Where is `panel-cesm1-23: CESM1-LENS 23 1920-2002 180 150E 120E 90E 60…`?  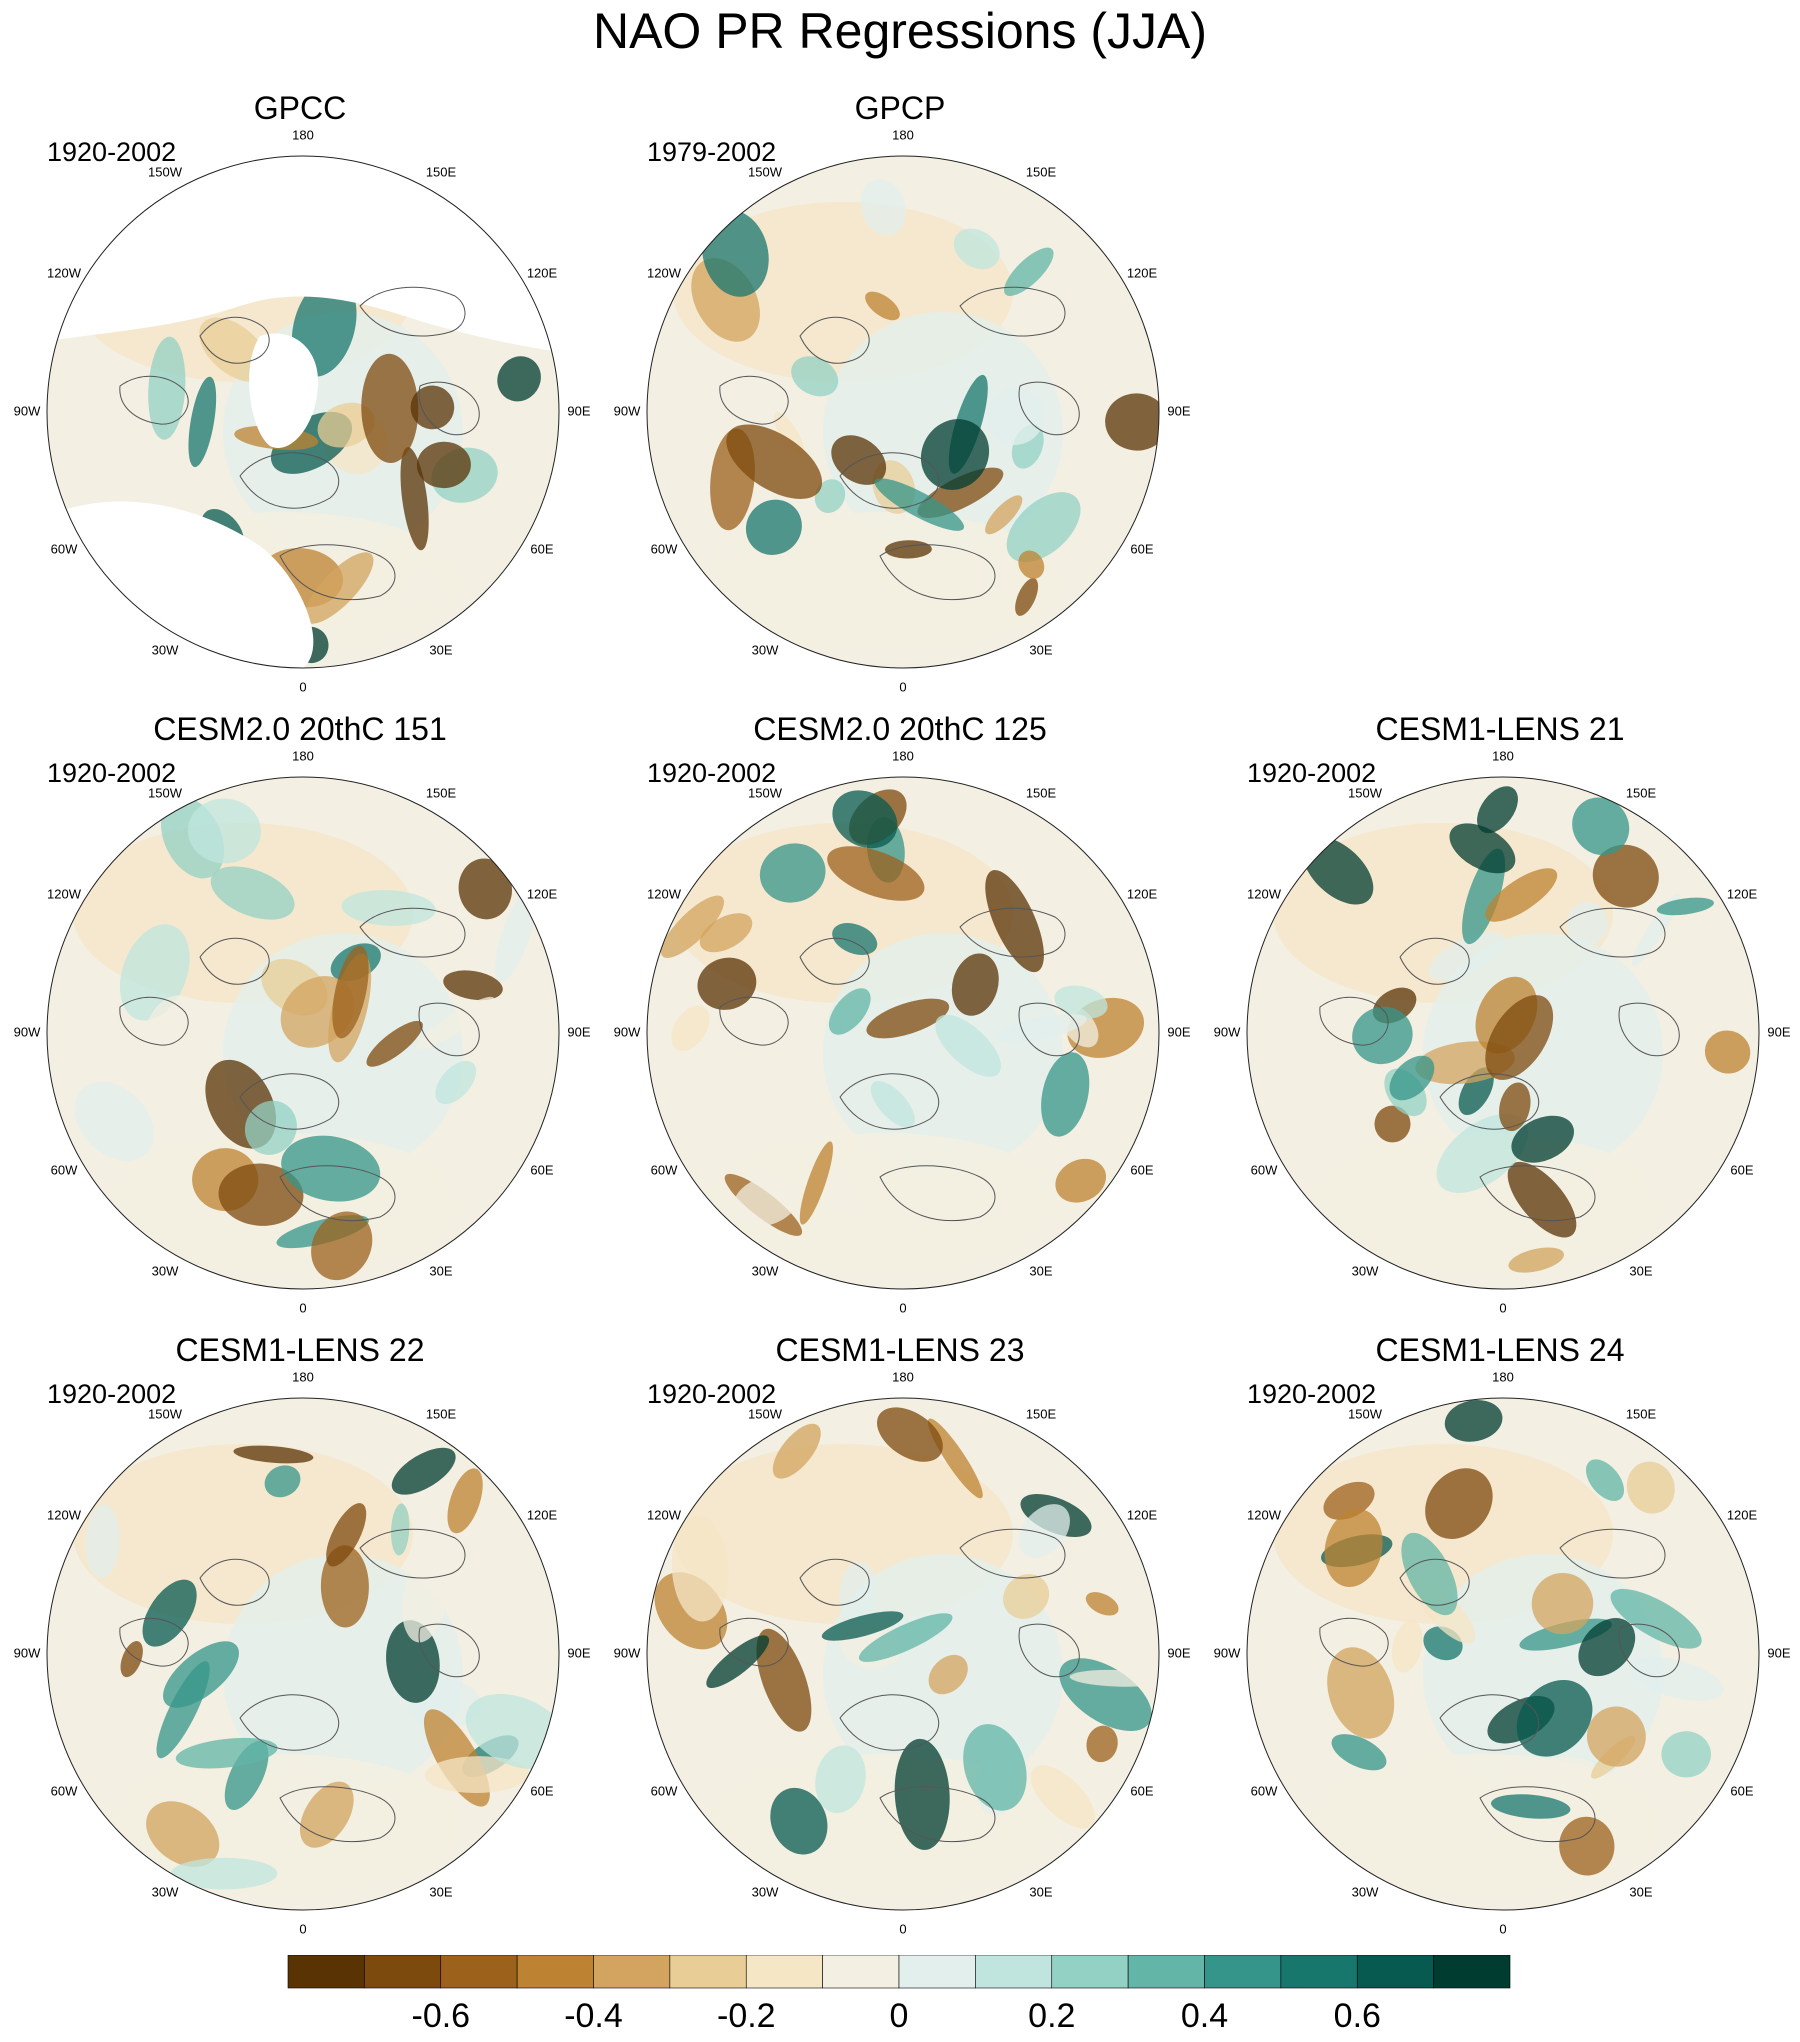
panel-cesm1-23: CESM1-LENS 23 1920-2002 180 150E 120E 90E 60… is located at coordinates (900, 1638).